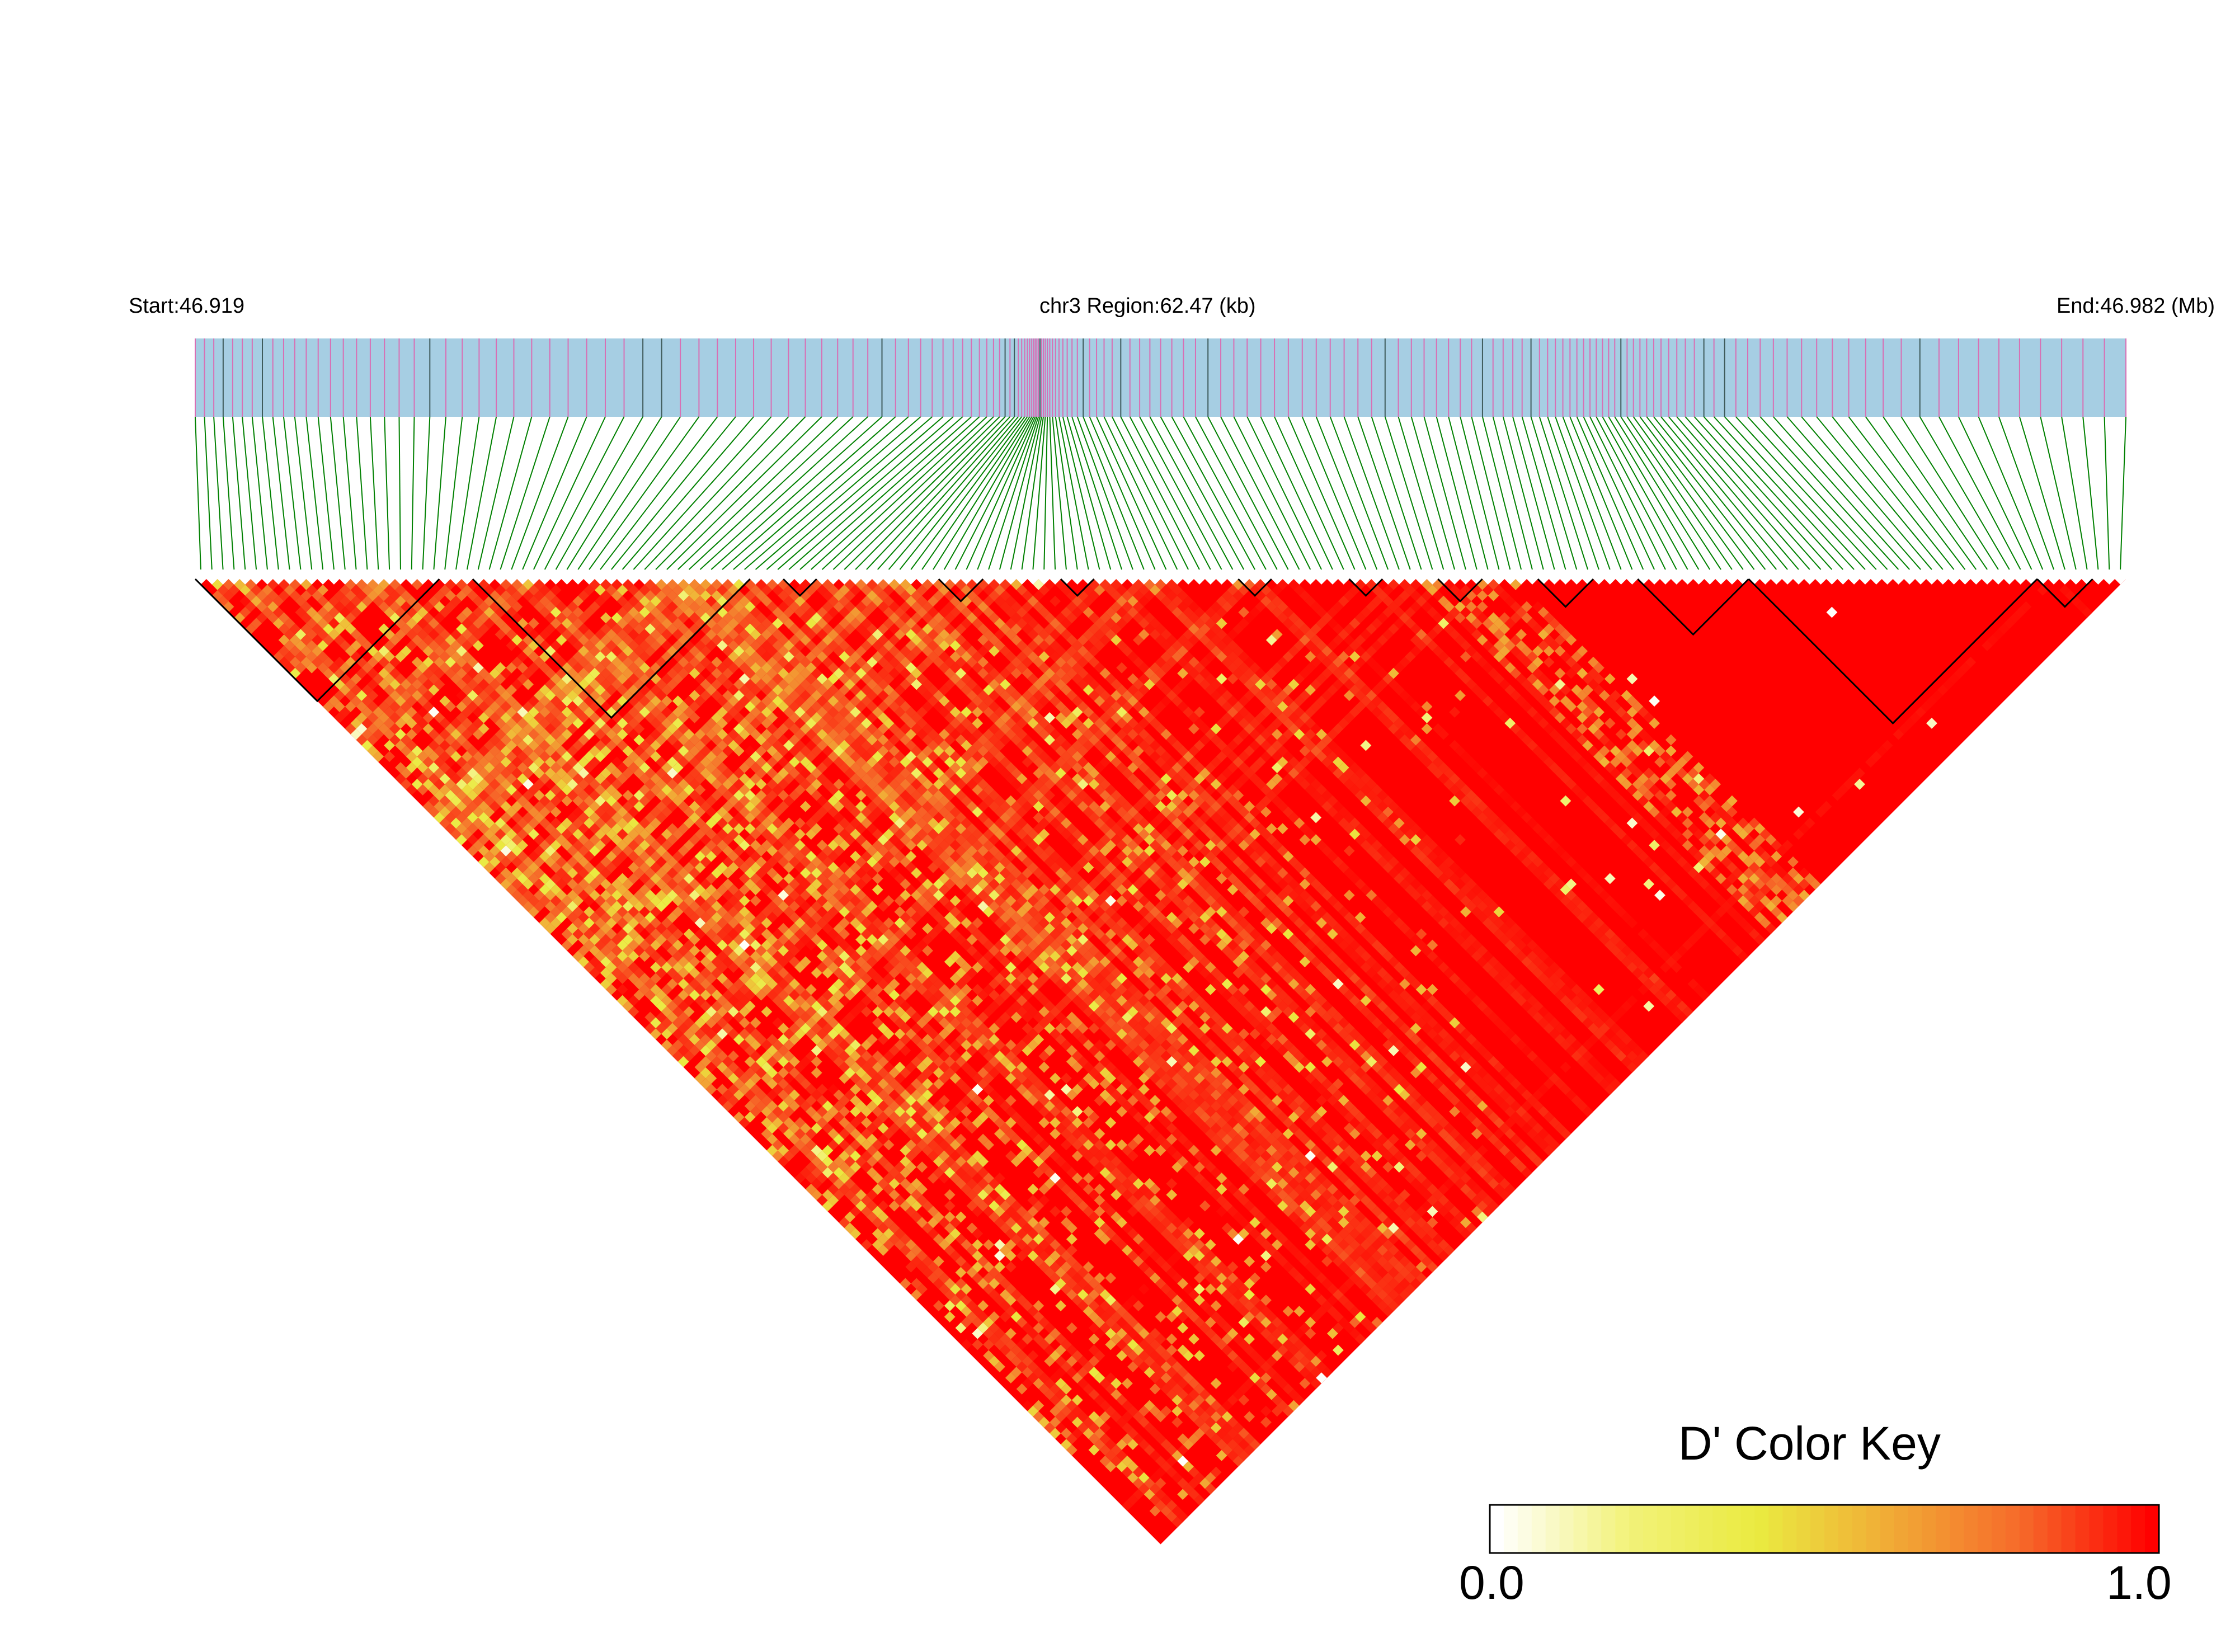 This screenshot has width=2235, height=1652. What do you see at coordinates (1160, 377) in the screenshot?
I see `position-track` at bounding box center [1160, 377].